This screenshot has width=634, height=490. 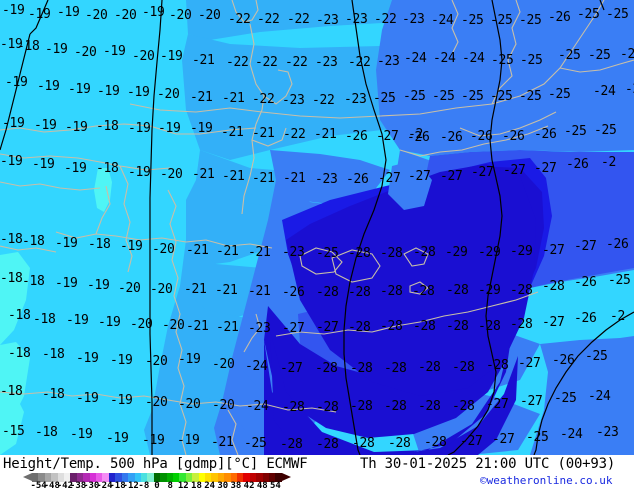 What do you see at coordinates (78, 485) in the screenshot?
I see `colorbar-tick: -38` at bounding box center [78, 485].